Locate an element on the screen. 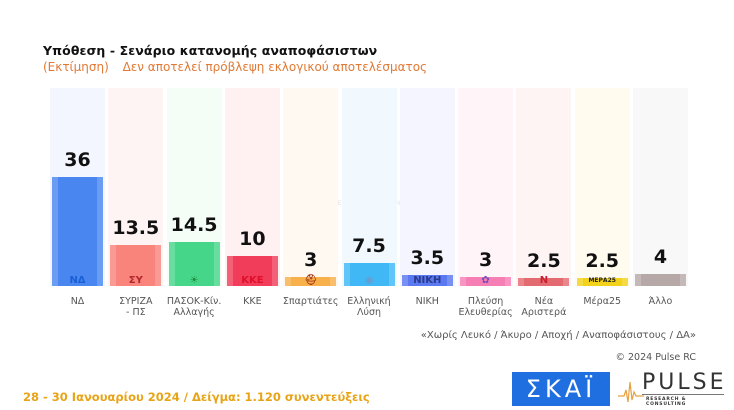  category-label-line1: Πλεύση is located at coordinates (485, 301).